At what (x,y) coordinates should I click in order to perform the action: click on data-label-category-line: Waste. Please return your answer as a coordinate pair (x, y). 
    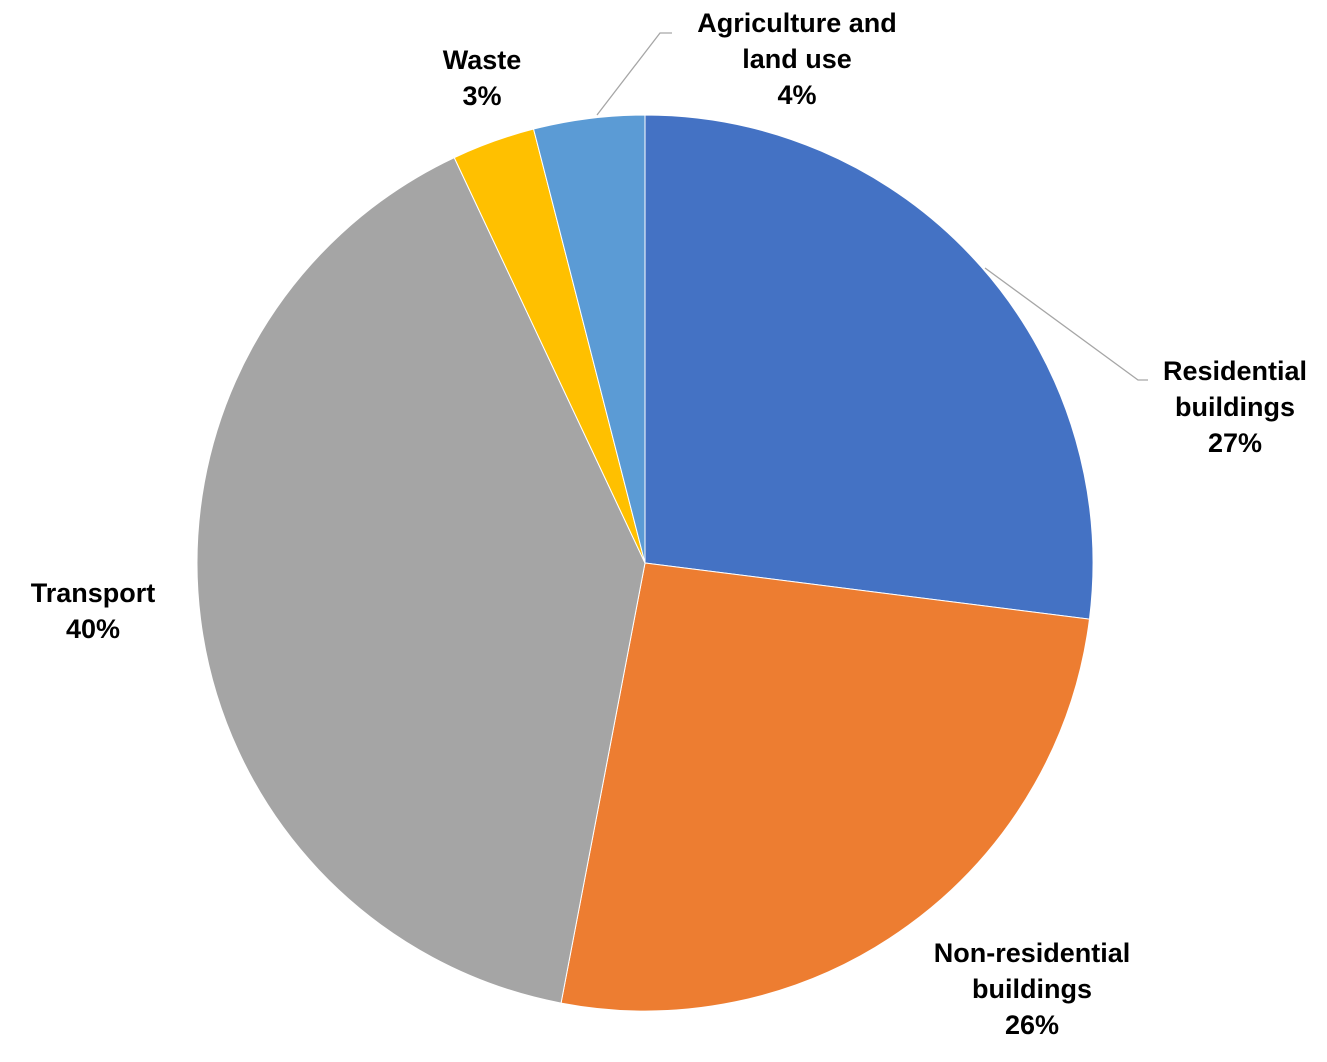
    Looking at the image, I should click on (482, 60).